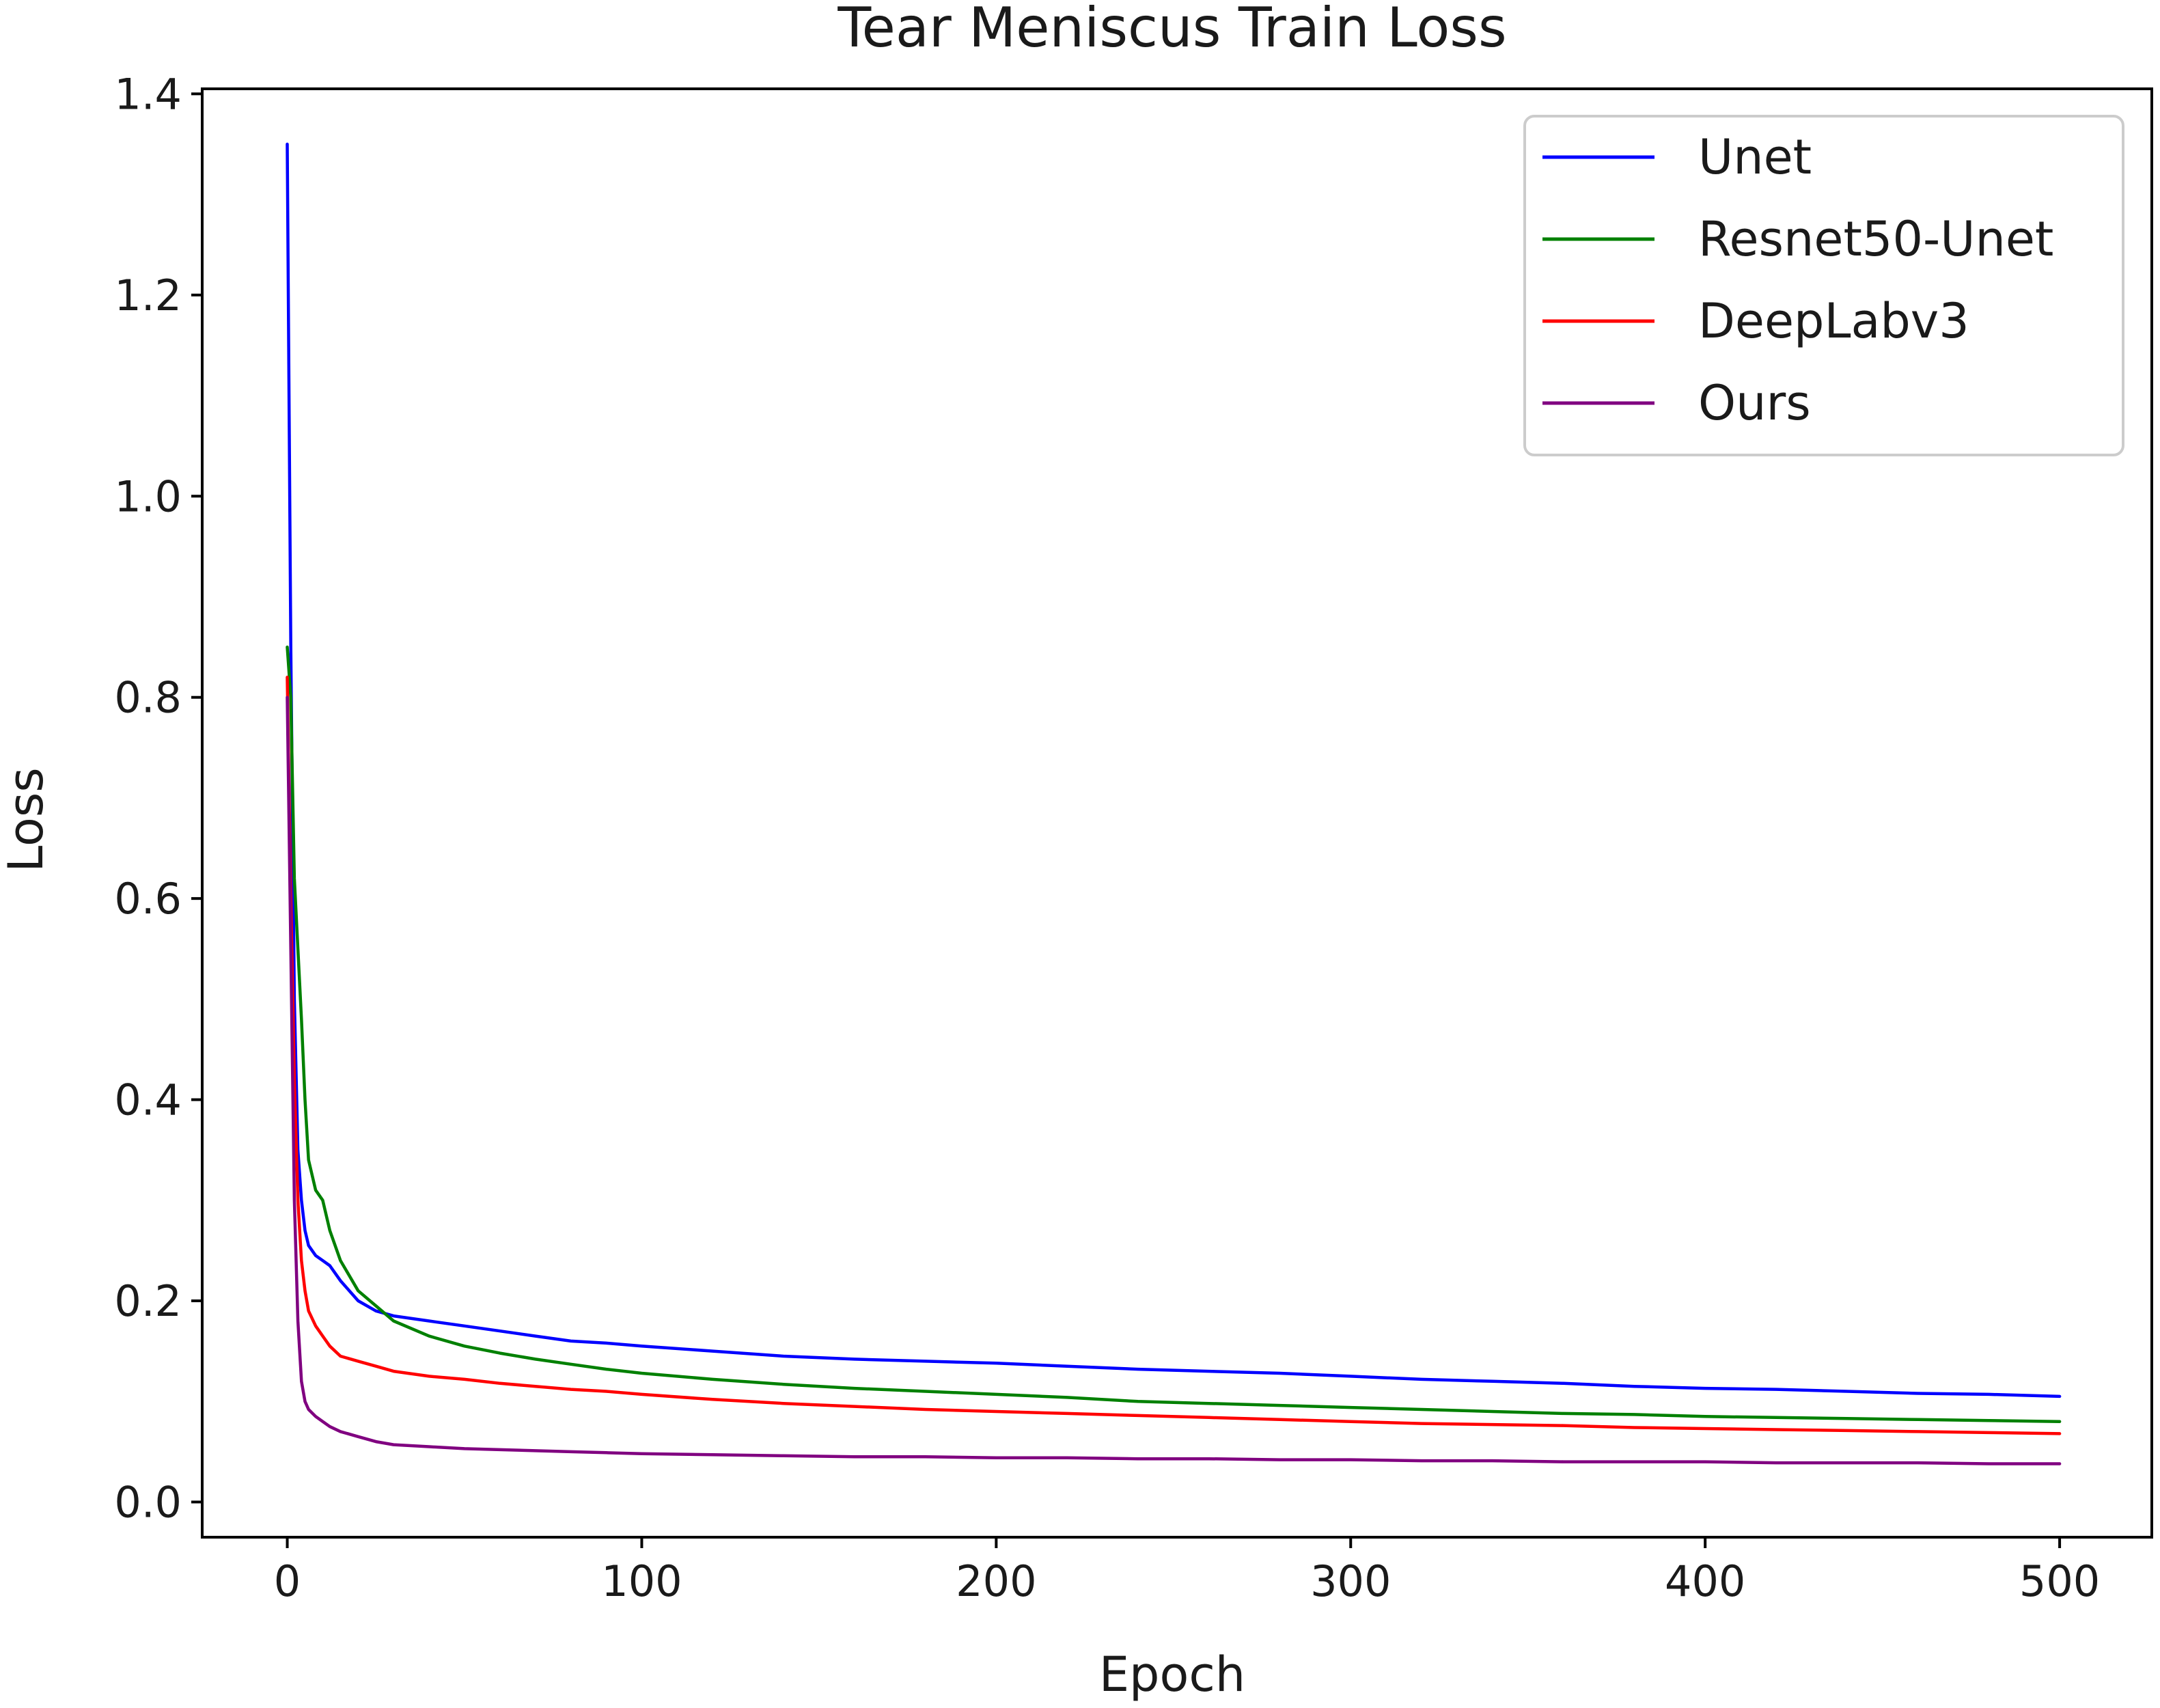 This screenshot has height=1708, width=2160. What do you see at coordinates (1172, 1675) in the screenshot?
I see `x-axis-label: Epoch` at bounding box center [1172, 1675].